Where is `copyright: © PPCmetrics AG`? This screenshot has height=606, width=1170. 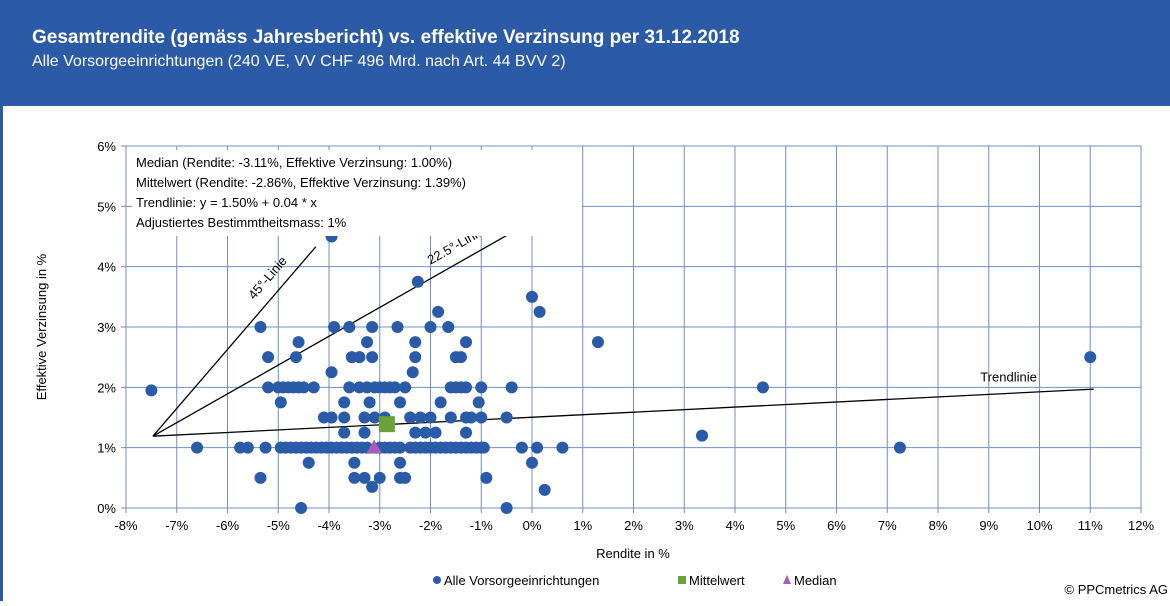 copyright: © PPCmetrics AG is located at coordinates (1117, 589).